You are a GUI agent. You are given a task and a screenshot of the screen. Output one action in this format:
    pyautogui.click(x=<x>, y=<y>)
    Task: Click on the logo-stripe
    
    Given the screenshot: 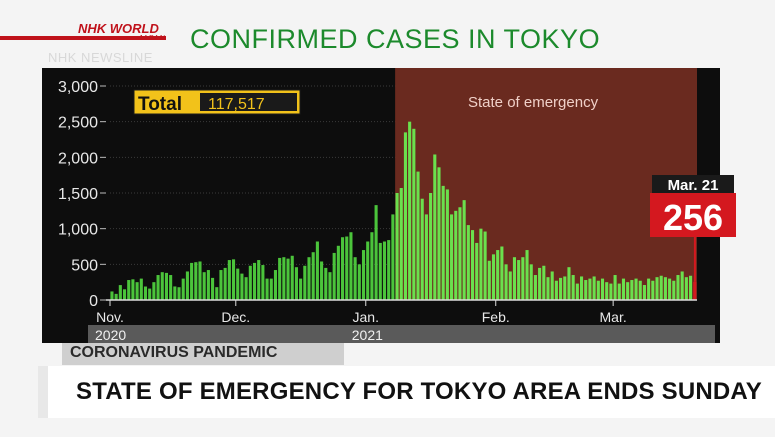 What is the action you would take?
    pyautogui.click(x=83, y=38)
    